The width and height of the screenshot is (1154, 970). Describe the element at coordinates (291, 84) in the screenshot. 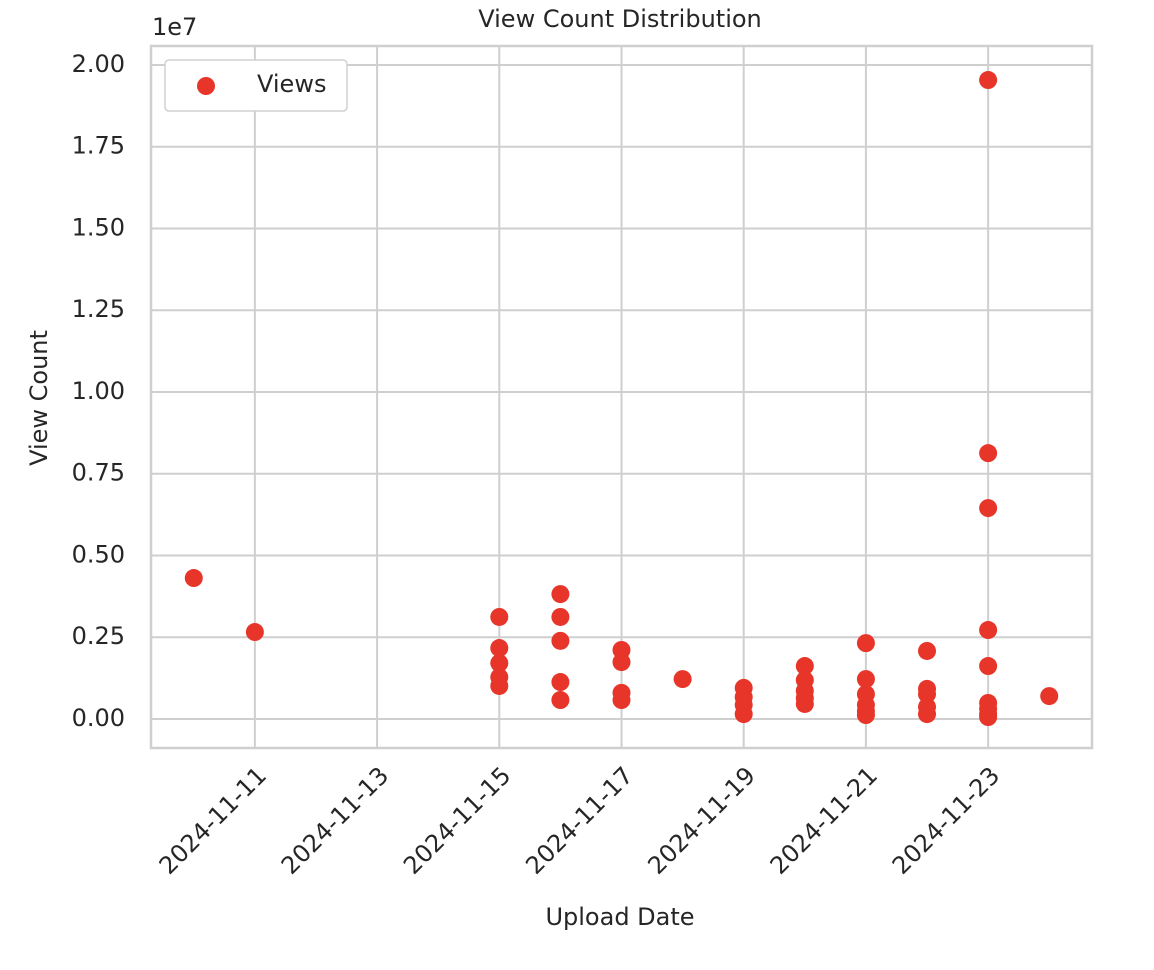

I see `legend-label: Views` at that location.